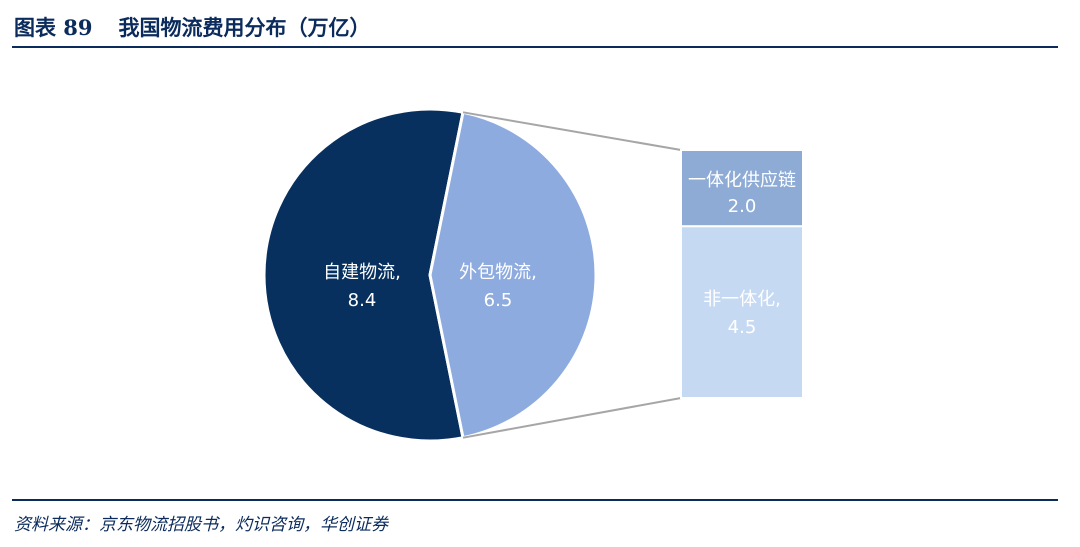 The width and height of the screenshot is (1080, 547). I want to click on bar-segment-integrated, so click(742, 188).